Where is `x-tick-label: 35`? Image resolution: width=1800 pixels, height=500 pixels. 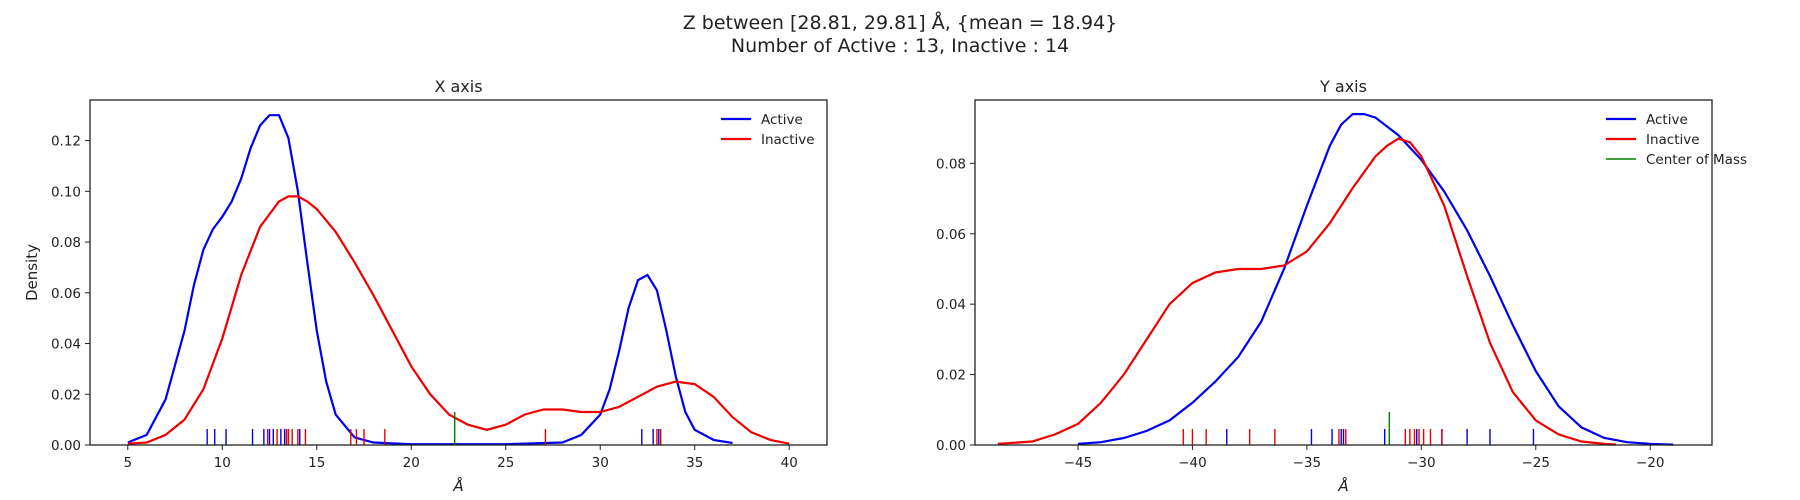
x-tick-label: 35 is located at coordinates (694, 463).